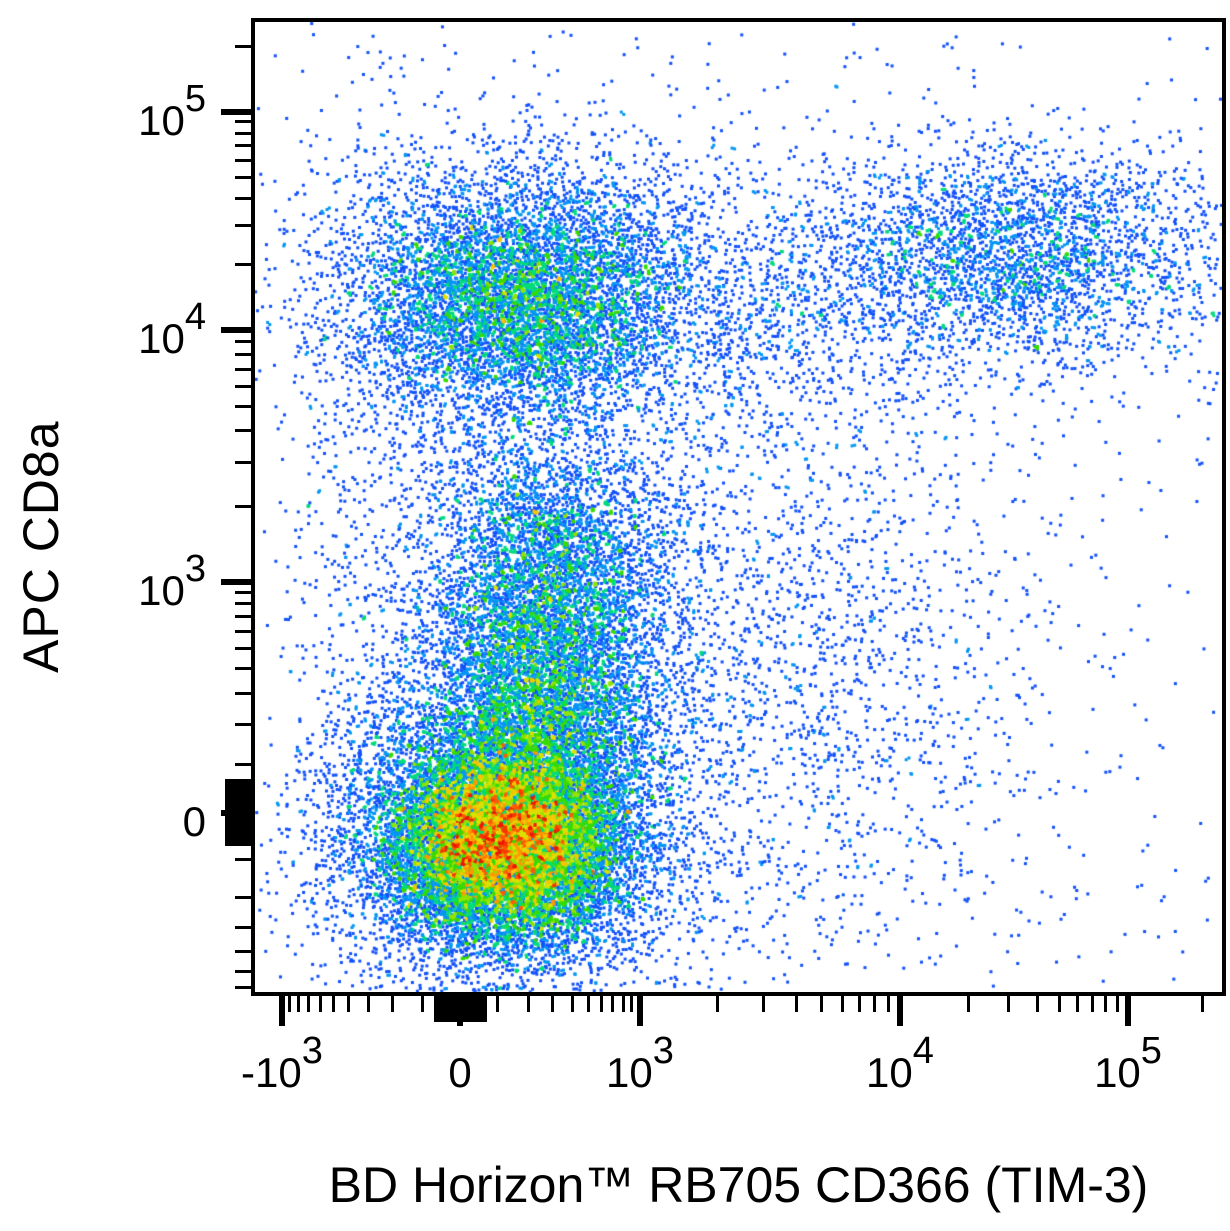  Describe the element at coordinates (194, 822) in the screenshot. I see `y-tick-label-0: 0` at that location.